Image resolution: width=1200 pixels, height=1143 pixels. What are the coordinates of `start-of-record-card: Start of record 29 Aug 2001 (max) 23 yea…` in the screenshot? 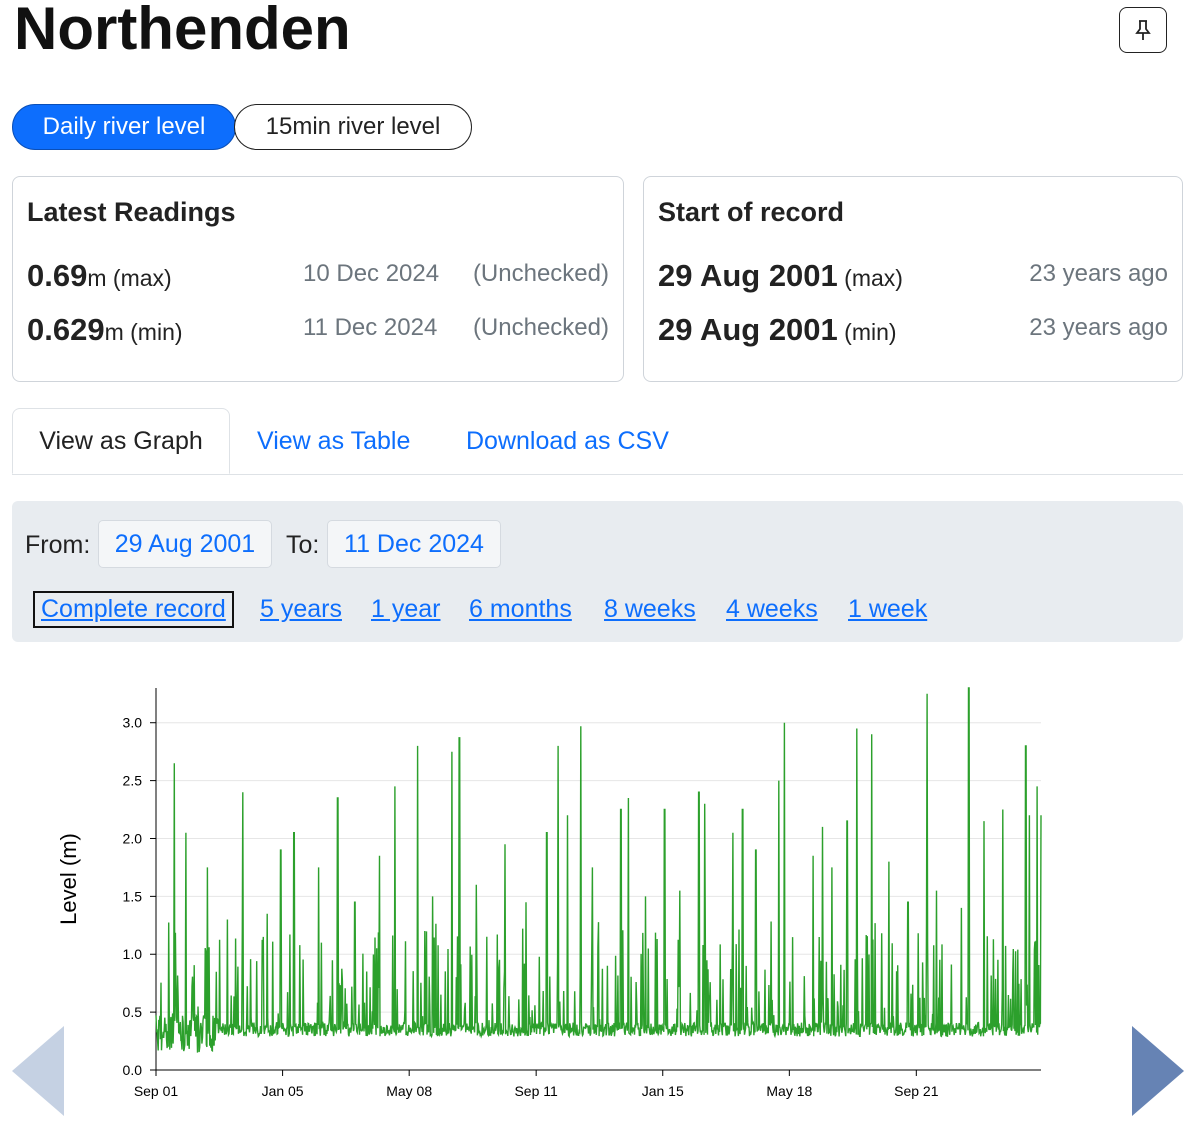 It's located at (913, 279).